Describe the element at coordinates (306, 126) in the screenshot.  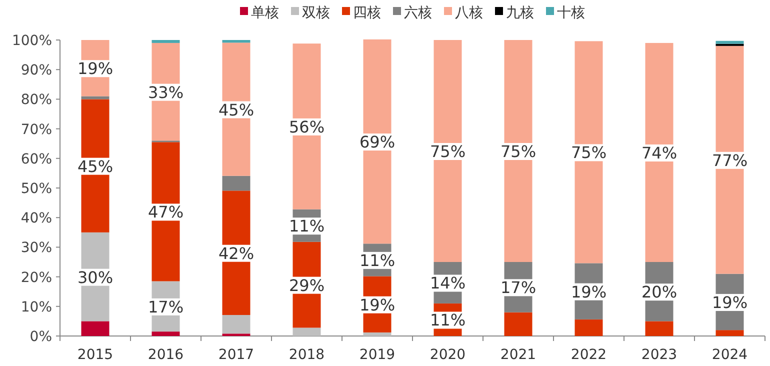
I see `data-label: 56%` at that location.